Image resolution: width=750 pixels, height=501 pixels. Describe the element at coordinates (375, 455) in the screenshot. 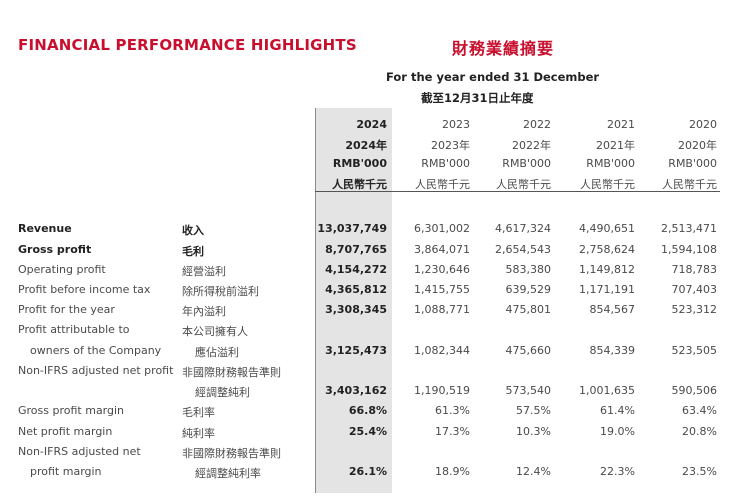

I see `table-row: Non-IFRS adjusted net 非國際財務報告準則` at that location.